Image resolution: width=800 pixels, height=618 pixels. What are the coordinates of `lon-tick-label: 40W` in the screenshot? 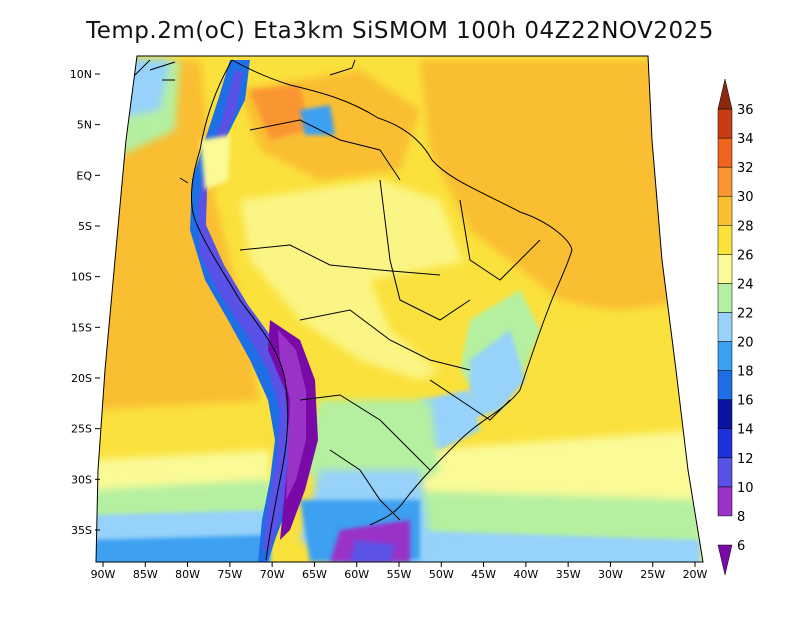 It's located at (525, 574).